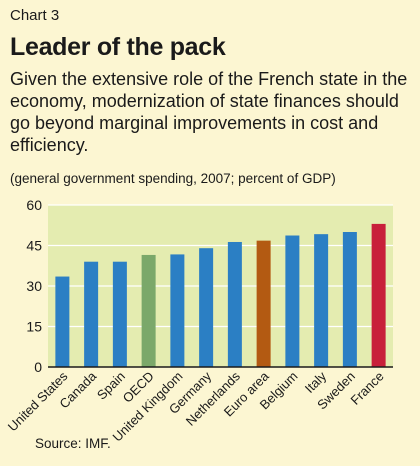 The width and height of the screenshot is (420, 466). Describe the element at coordinates (367, 388) in the screenshot. I see `x-tick-label: France` at that location.